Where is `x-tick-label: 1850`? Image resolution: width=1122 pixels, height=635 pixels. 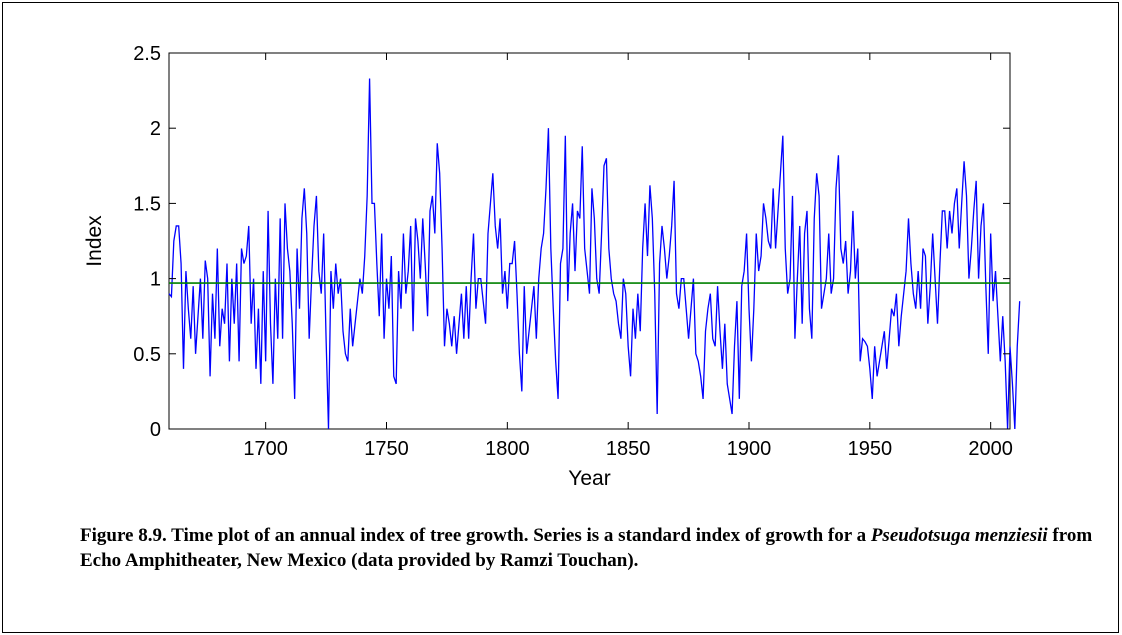
x-tick-label: 1850 is located at coordinates (628, 449).